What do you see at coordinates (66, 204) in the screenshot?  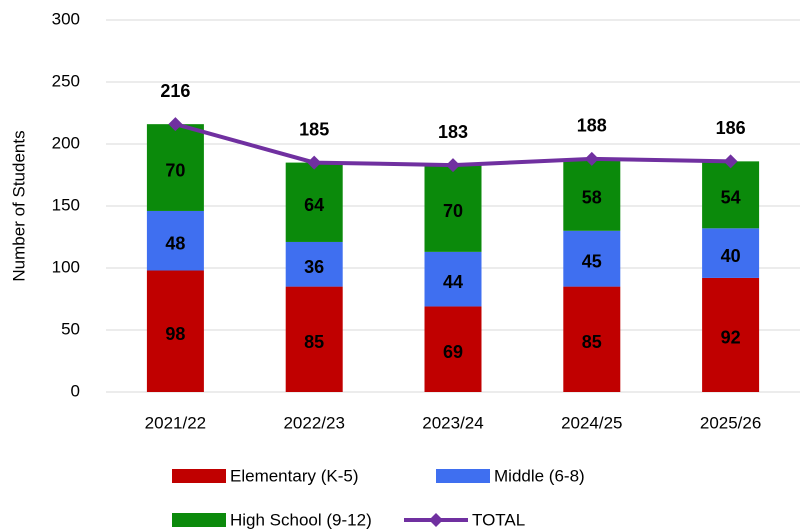 I see `y-tick-label: 150` at bounding box center [66, 204].